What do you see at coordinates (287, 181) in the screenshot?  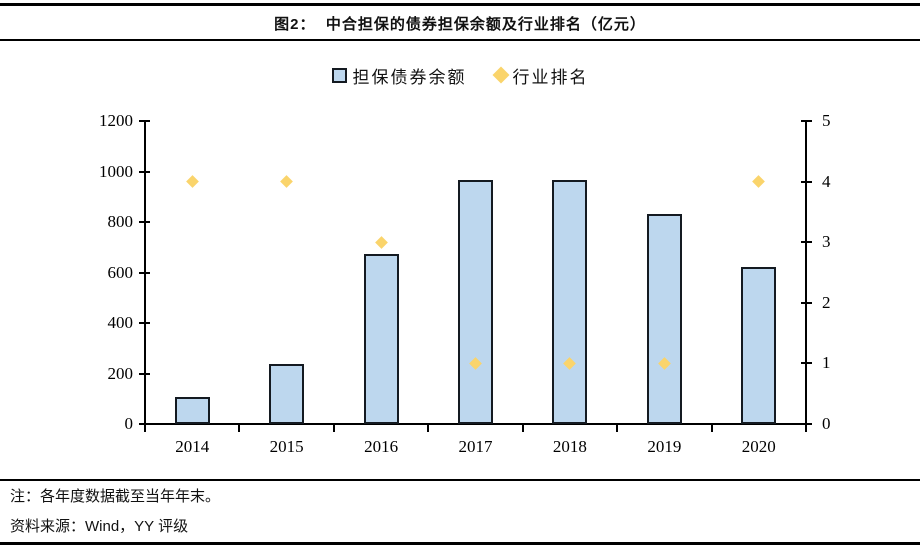 I see `rank-point-2015` at bounding box center [287, 181].